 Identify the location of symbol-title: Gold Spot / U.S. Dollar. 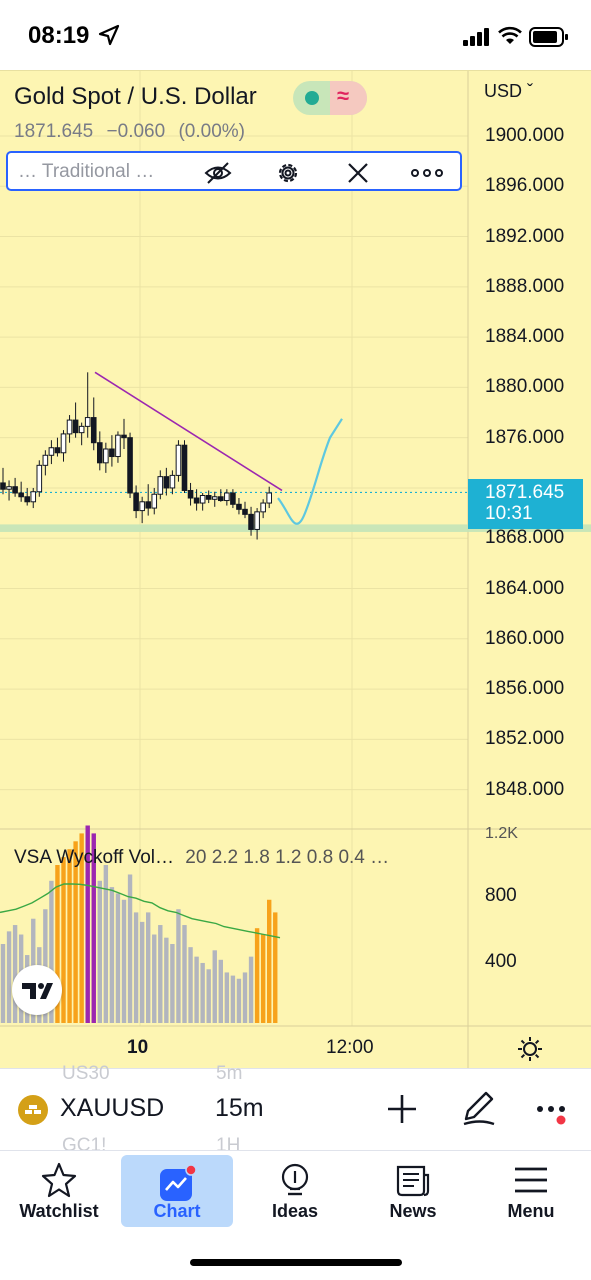
(135, 96).